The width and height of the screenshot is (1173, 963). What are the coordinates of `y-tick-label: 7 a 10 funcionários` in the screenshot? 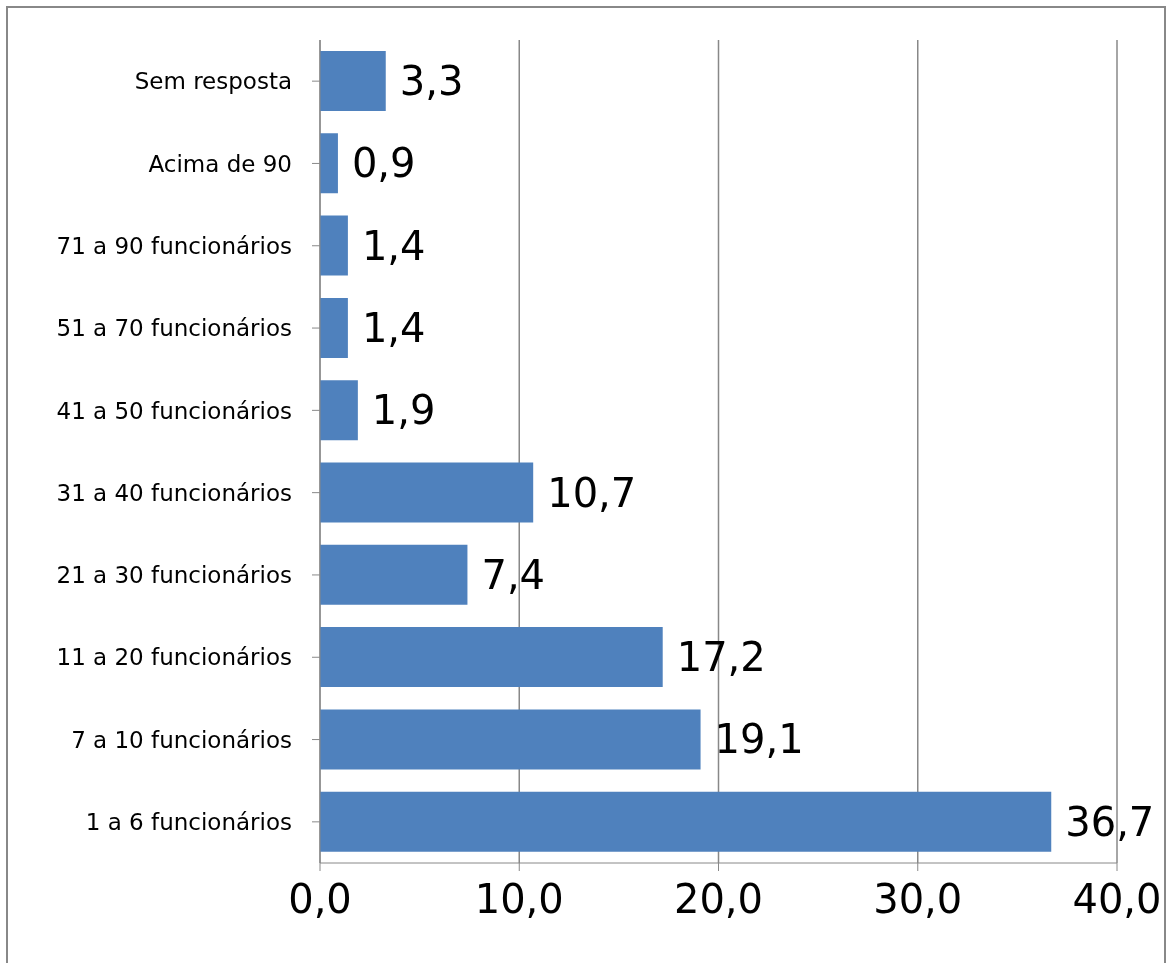 It's located at (181, 739).